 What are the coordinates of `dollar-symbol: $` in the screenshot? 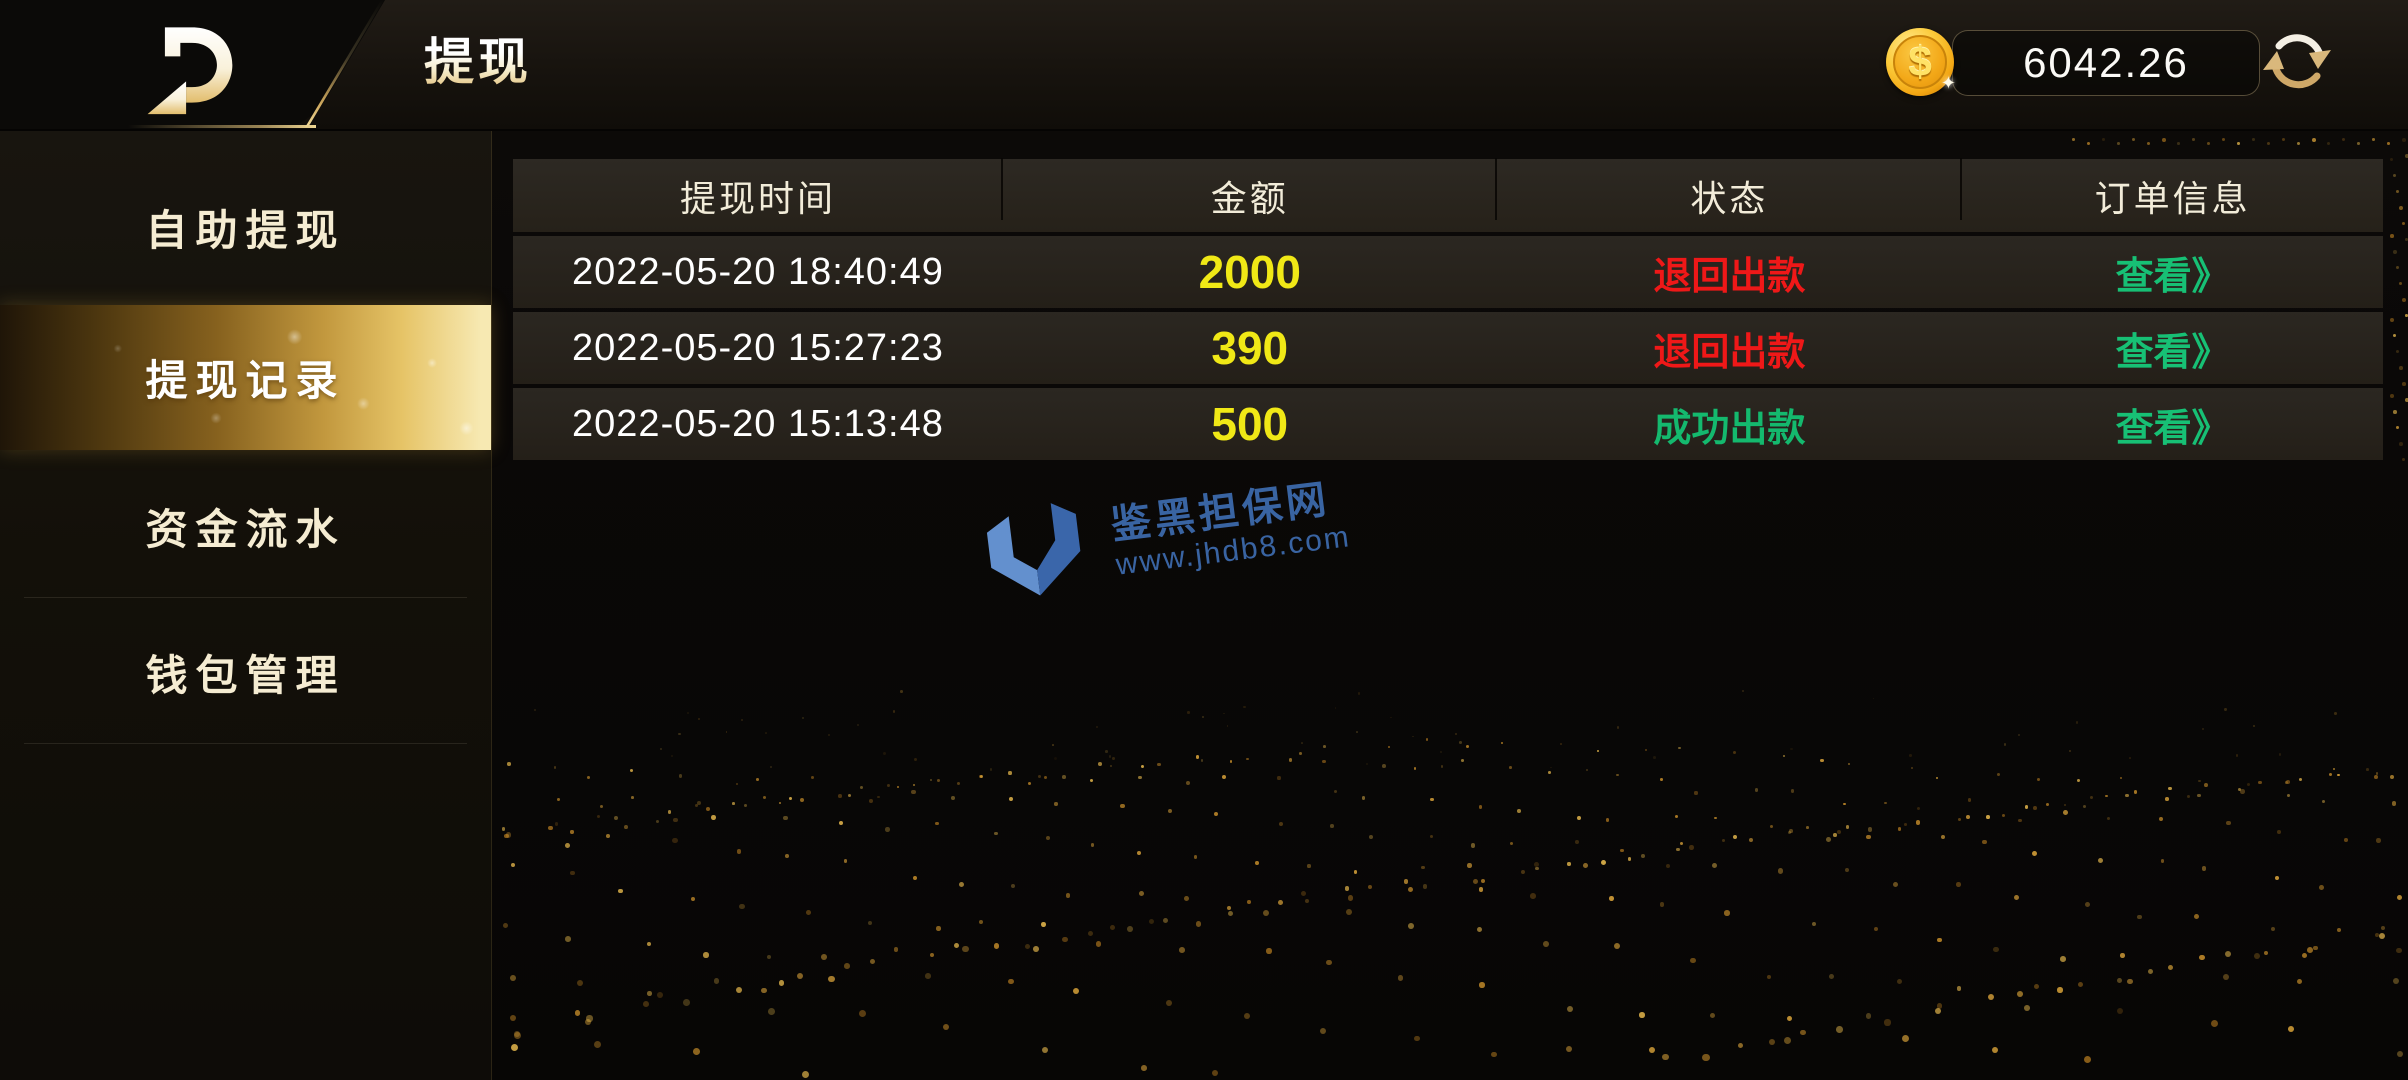 It's located at (1920, 61).